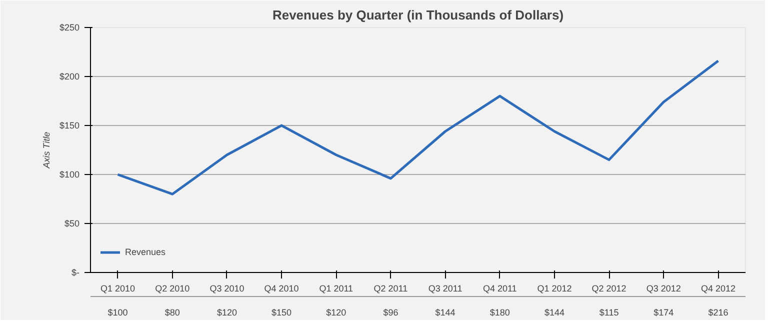 This screenshot has height=325, width=771. Describe the element at coordinates (663, 289) in the screenshot. I see `x-tick-label: Q3 2012` at that location.